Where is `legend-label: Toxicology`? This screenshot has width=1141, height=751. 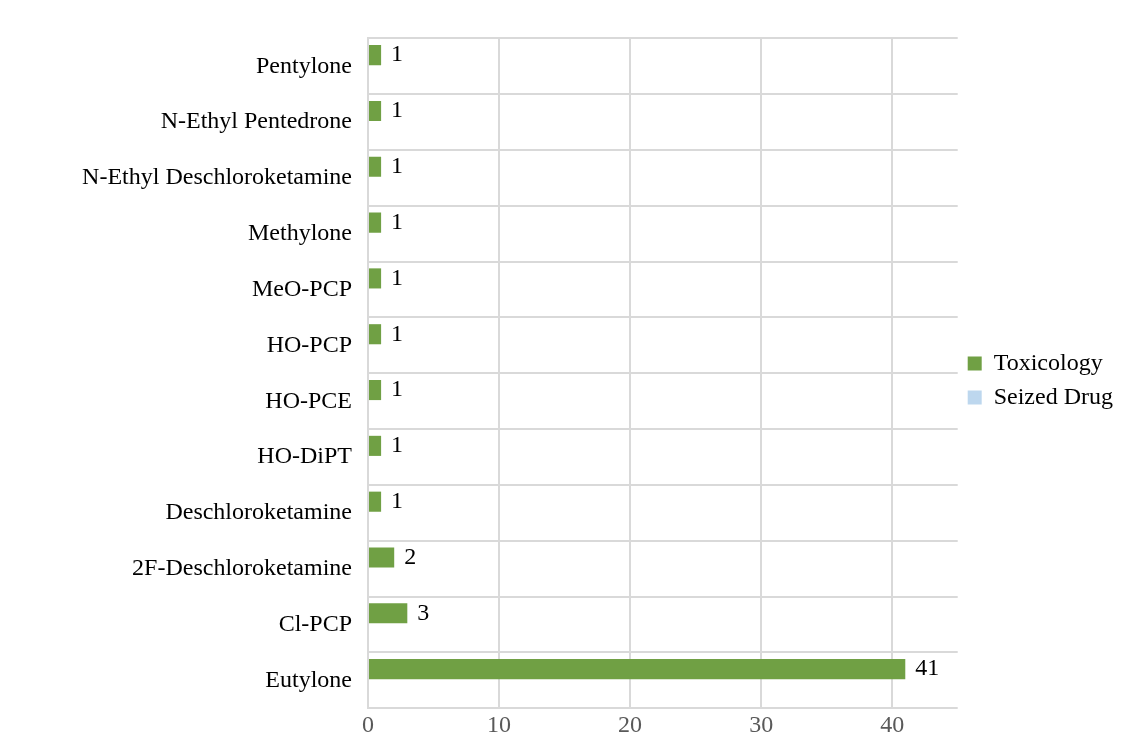 legend-label: Toxicology is located at coordinates (1048, 361).